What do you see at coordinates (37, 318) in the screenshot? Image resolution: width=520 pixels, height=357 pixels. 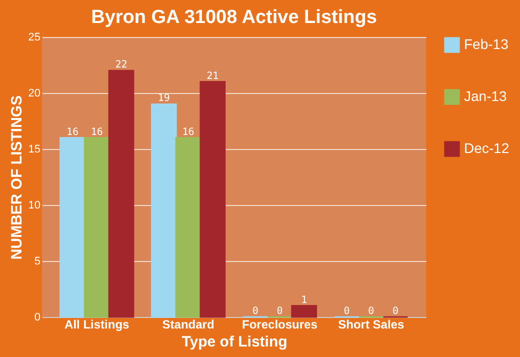 I see `y-tick-label: 0` at bounding box center [37, 318].